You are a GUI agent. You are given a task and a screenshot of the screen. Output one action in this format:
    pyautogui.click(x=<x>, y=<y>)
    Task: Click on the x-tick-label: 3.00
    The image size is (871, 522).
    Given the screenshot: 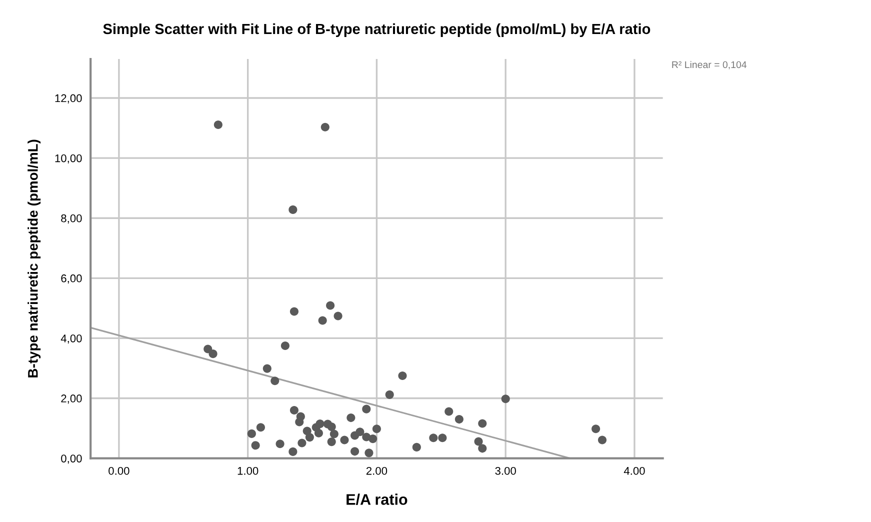 What is the action you would take?
    pyautogui.click(x=505, y=470)
    